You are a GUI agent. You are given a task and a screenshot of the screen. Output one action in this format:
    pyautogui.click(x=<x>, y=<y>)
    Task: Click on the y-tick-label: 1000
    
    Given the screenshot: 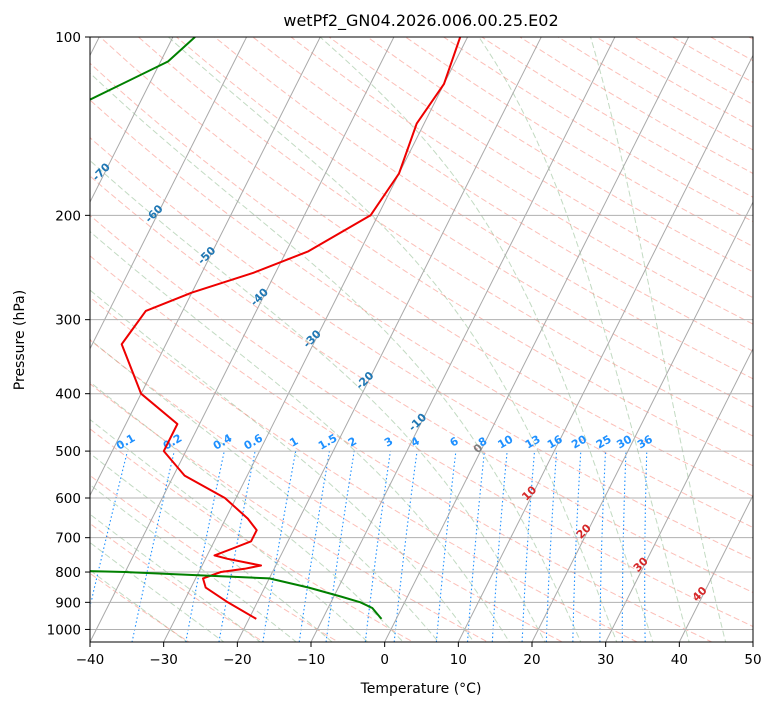 What is the action you would take?
    pyautogui.click(x=64, y=630)
    